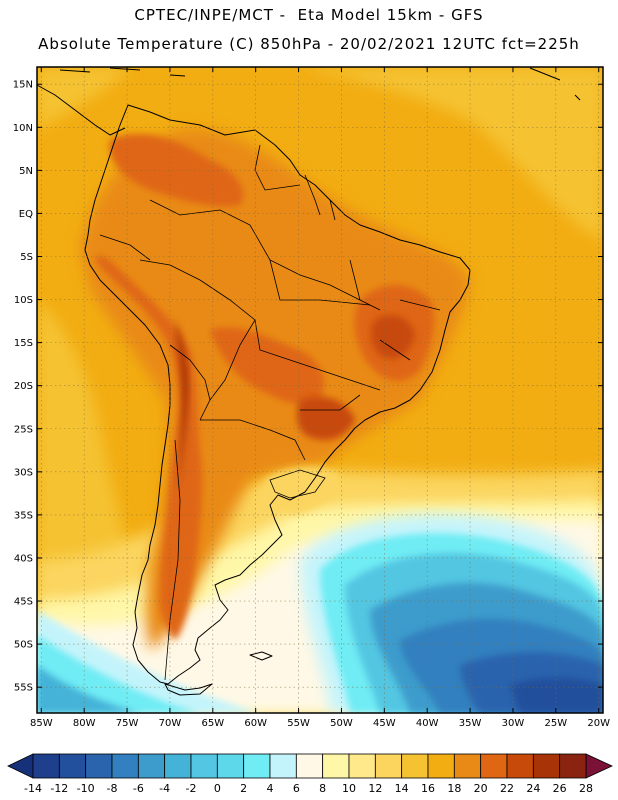 This screenshot has width=618, height=800. Describe the element at coordinates (297, 484) in the screenshot. I see `uruguay` at that location.